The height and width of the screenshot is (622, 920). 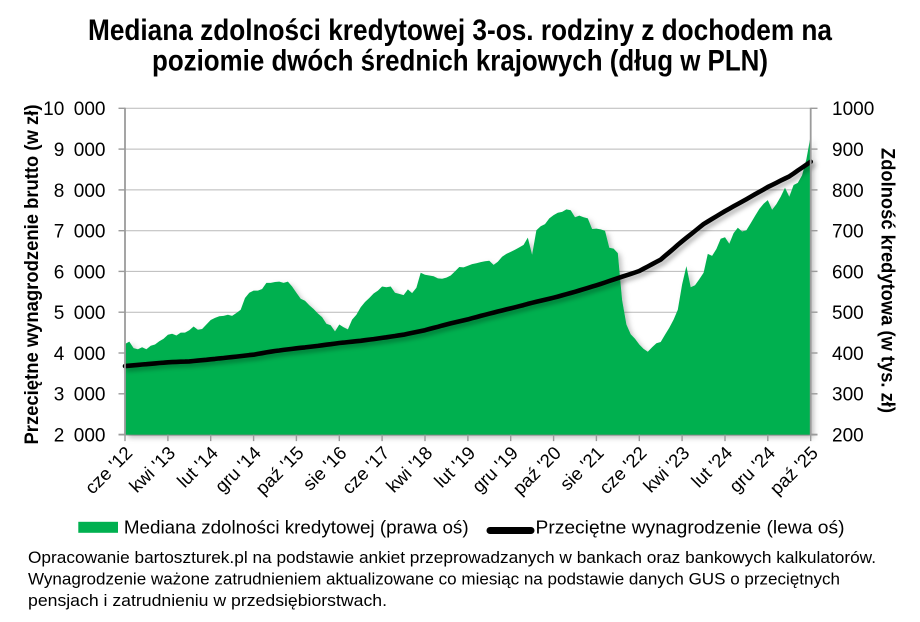 What do you see at coordinates (80, 272) in the screenshot?
I see `svg-text: 6 000` at bounding box center [80, 272].